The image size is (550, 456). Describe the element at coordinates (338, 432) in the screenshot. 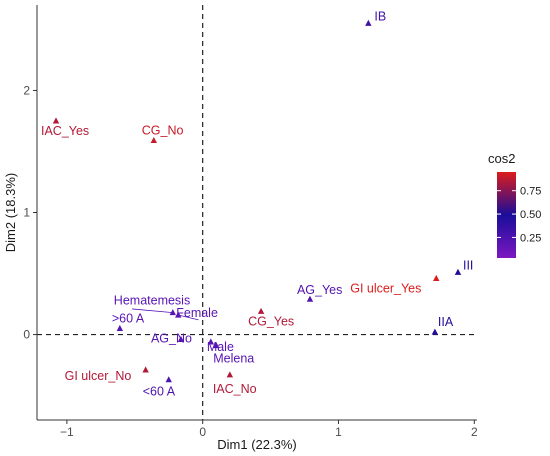

I see `x-tick-label: 1` at that location.